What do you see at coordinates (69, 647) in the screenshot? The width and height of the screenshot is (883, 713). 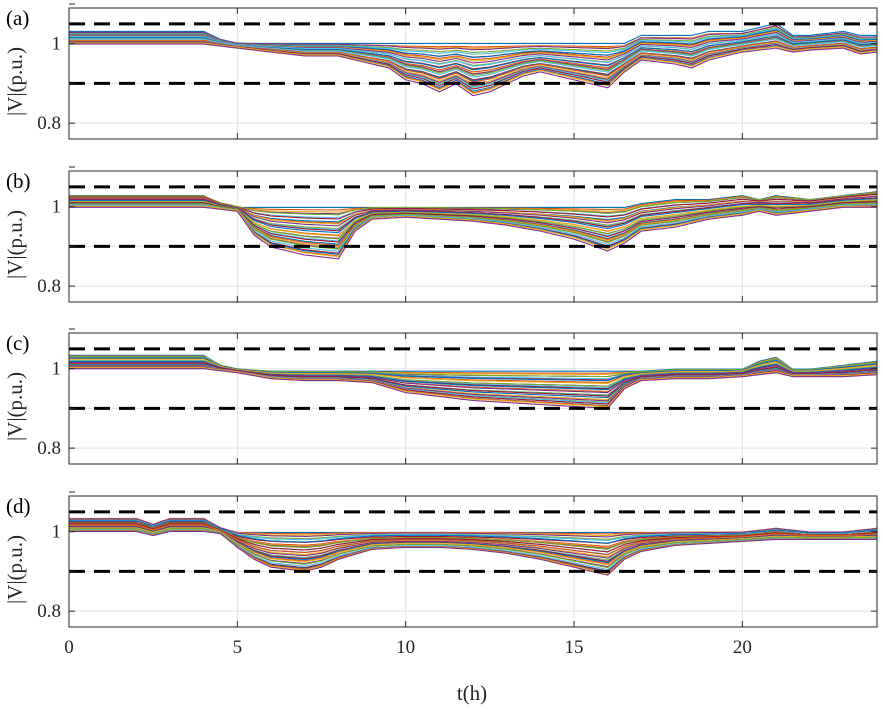 I see `x-tick-label: 0` at bounding box center [69, 647].